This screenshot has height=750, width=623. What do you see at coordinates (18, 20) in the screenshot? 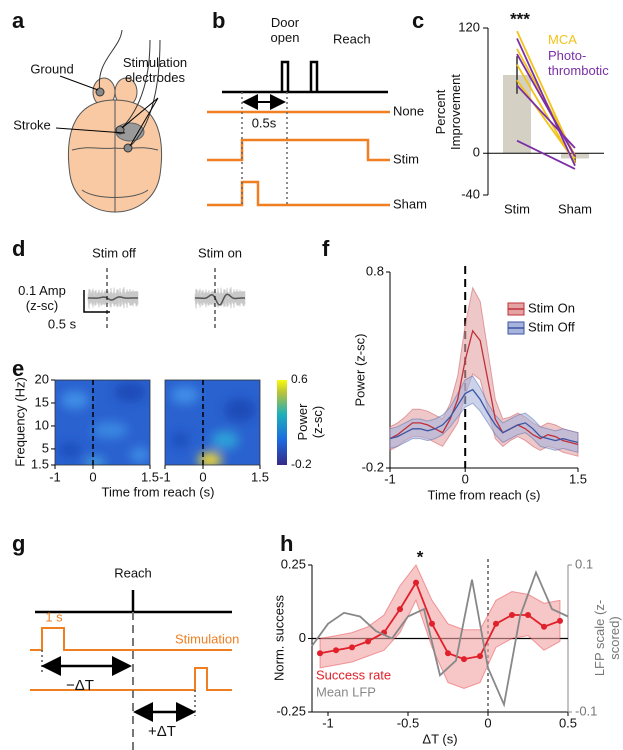
I see `panel-label: a` at bounding box center [18, 20].